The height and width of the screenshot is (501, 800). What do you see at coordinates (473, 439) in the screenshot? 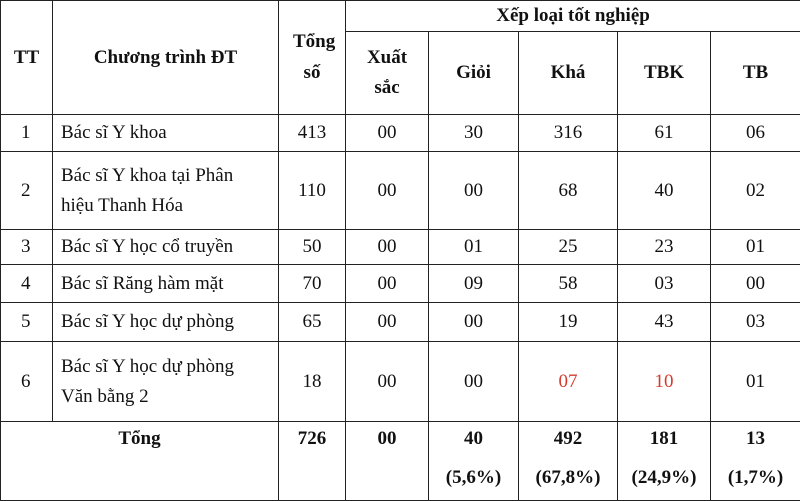
I see `total-value: 40` at bounding box center [473, 439].